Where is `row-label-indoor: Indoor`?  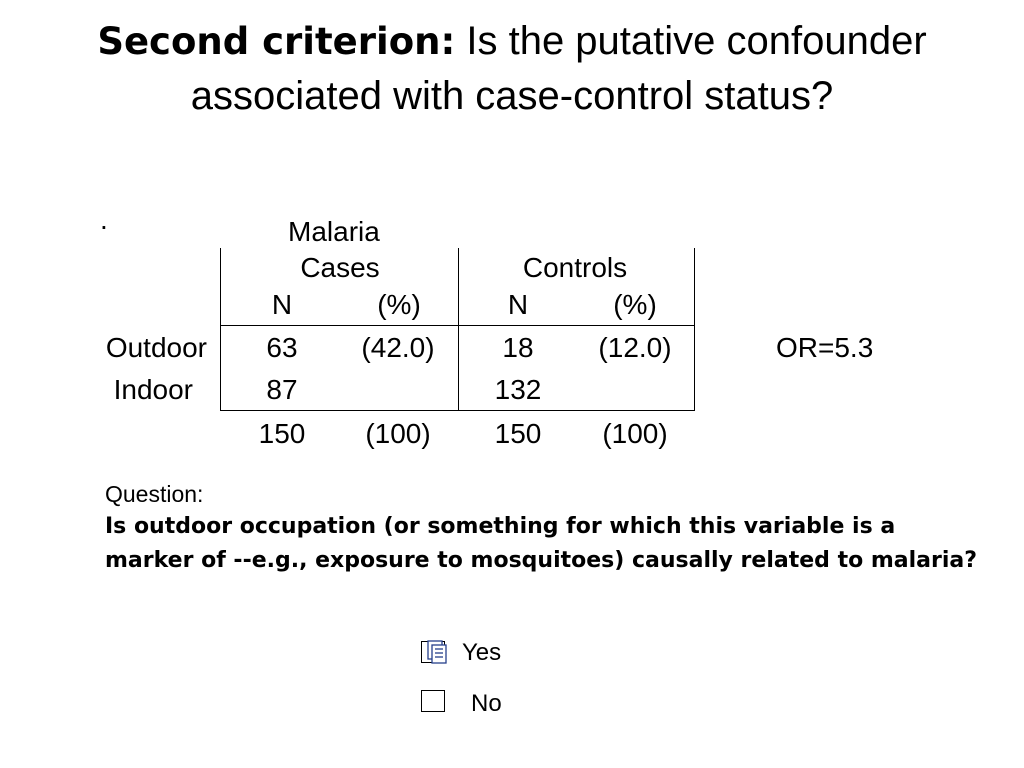
row-label-indoor: Indoor is located at coordinates (153, 389).